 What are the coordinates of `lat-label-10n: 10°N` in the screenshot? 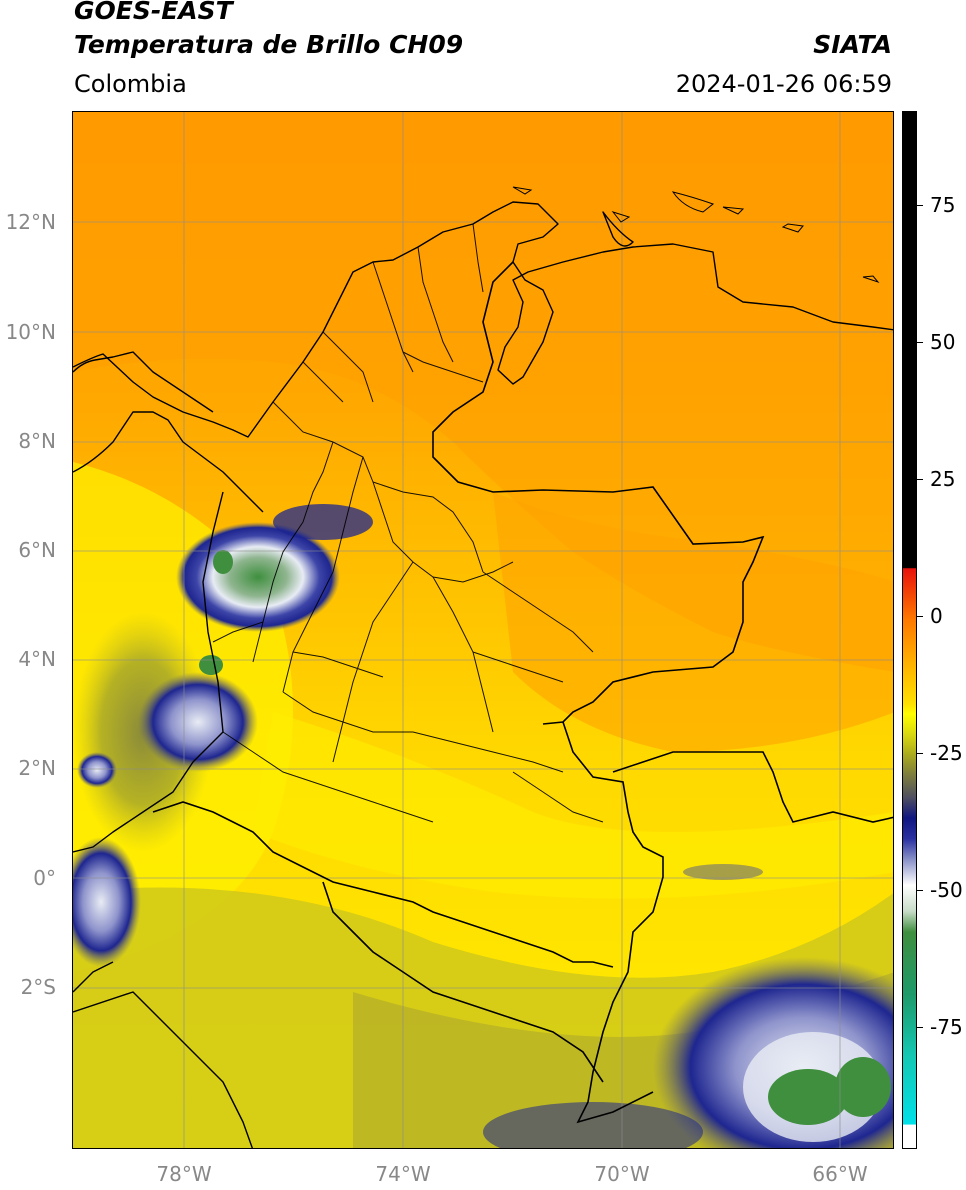 It's located at (30, 332).